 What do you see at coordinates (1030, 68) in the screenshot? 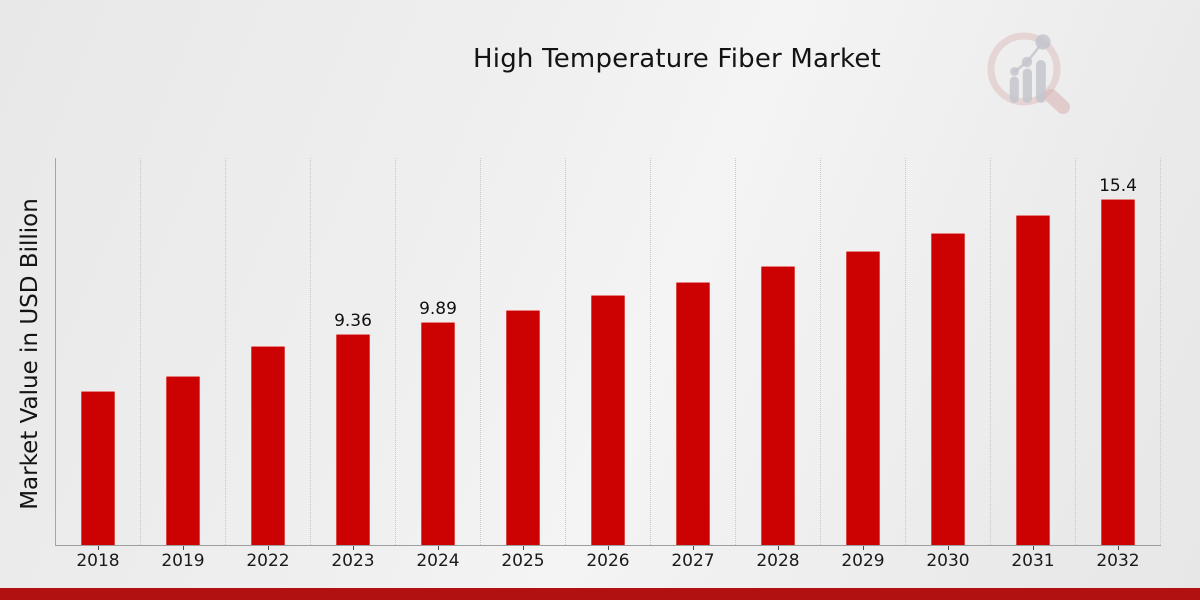
I see `logo-bars` at bounding box center [1030, 68].